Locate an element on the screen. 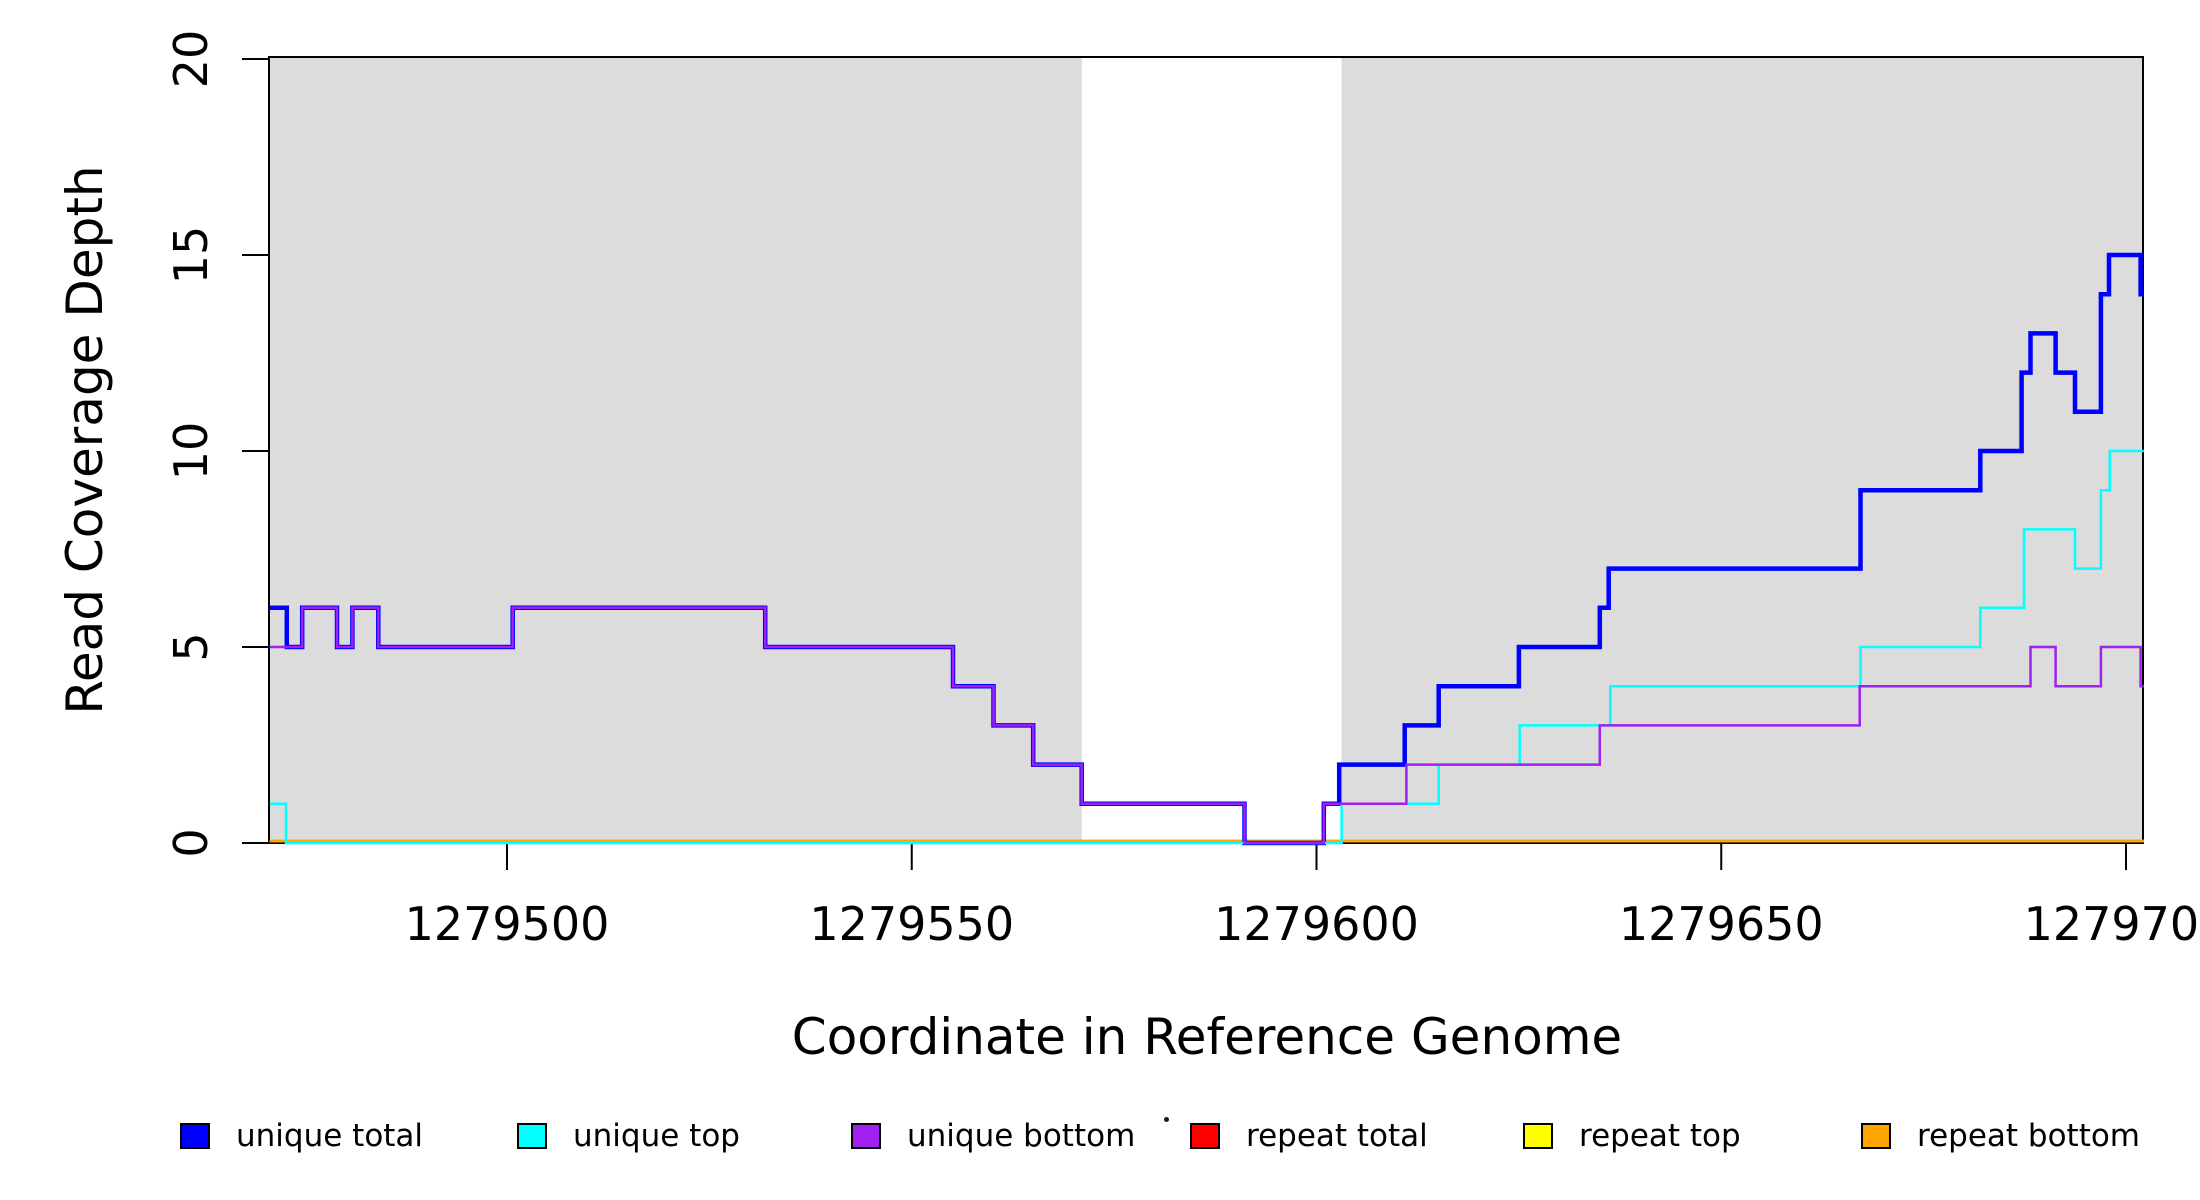  legend-label: repeat bottom is located at coordinates (2029, 1136).